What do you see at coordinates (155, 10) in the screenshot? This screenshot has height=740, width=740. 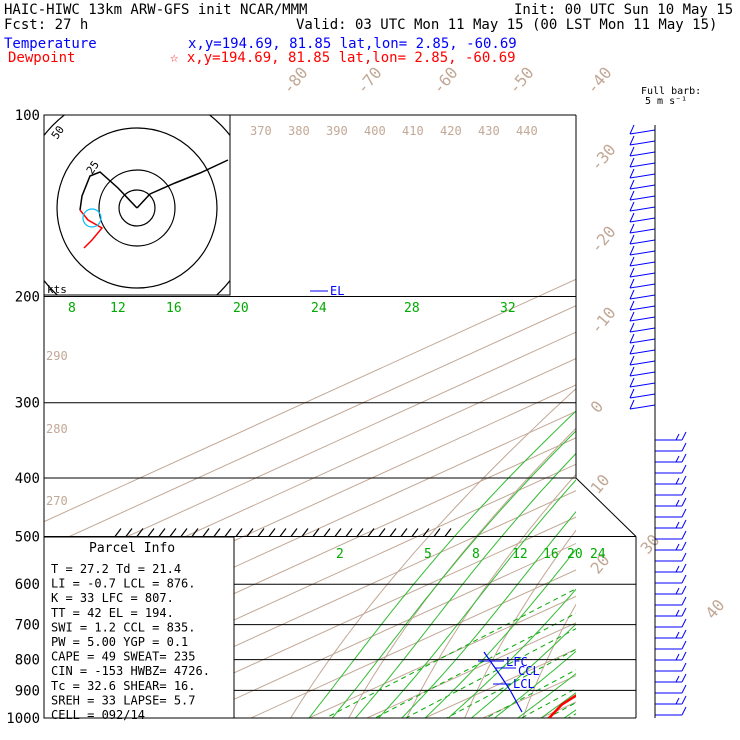 I see `header-title: HAIC-HIWC 13km ARW-GFS init NCAR/MMM` at bounding box center [155, 10].